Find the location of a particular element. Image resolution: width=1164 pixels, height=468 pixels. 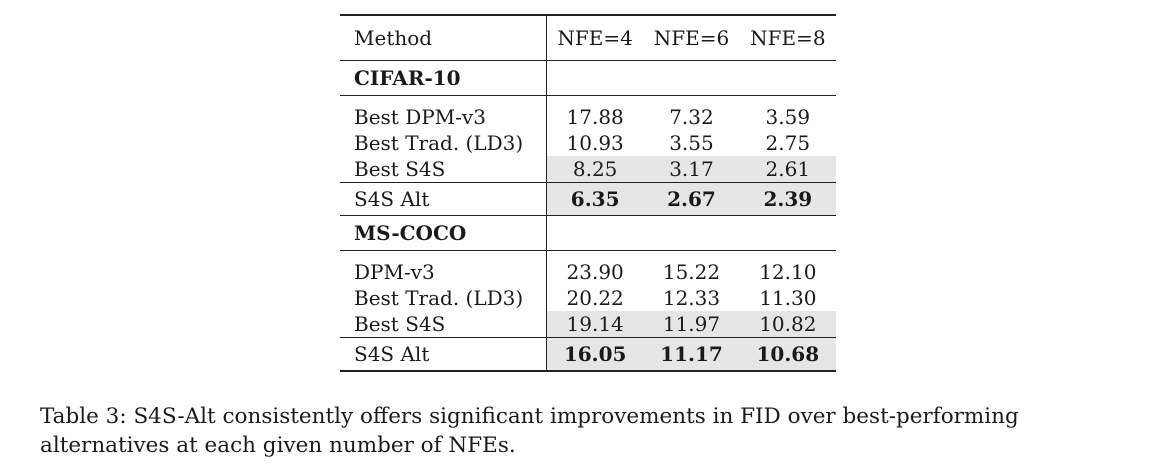

cell-value: 19.14 is located at coordinates (595, 324).